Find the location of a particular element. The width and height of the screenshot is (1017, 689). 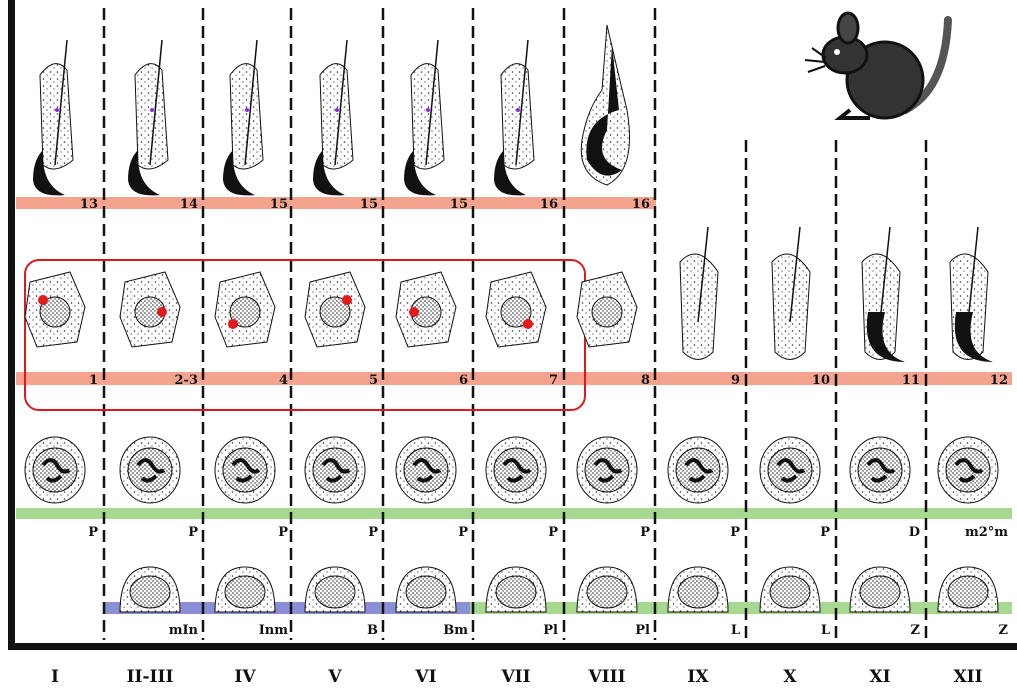

step-label: 13 is located at coordinates (89, 204).